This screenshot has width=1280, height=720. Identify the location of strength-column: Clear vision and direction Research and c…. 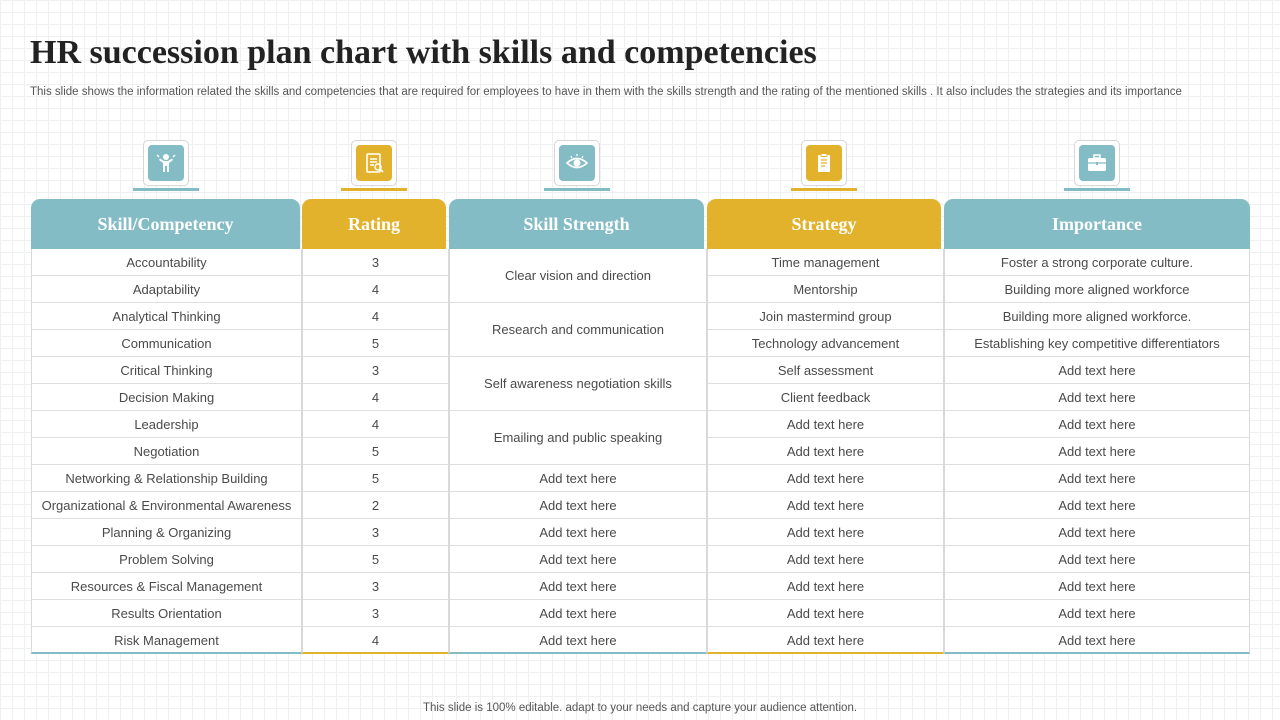
(578, 451).